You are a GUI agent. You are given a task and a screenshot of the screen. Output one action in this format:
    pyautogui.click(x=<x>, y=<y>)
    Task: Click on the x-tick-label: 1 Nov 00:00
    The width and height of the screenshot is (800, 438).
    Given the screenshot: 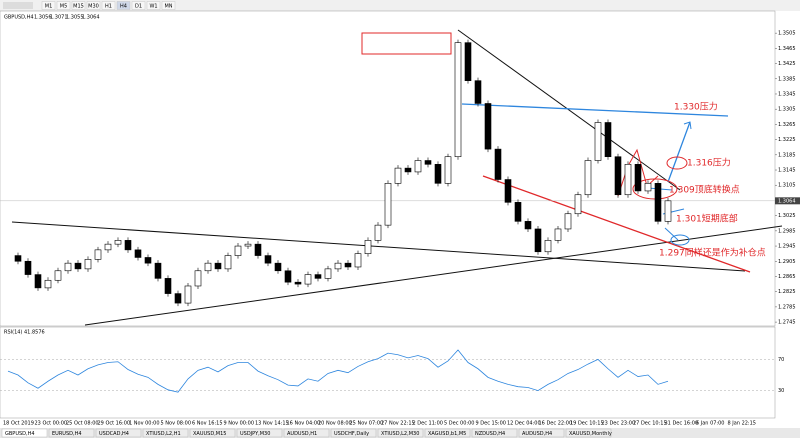 What is the action you would take?
    pyautogui.click(x=144, y=424)
    